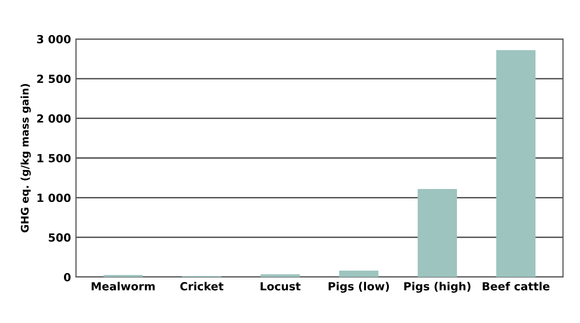 Image resolution: width=580 pixels, height=323 pixels. I want to click on x-tick-label: Cricket, so click(202, 286).